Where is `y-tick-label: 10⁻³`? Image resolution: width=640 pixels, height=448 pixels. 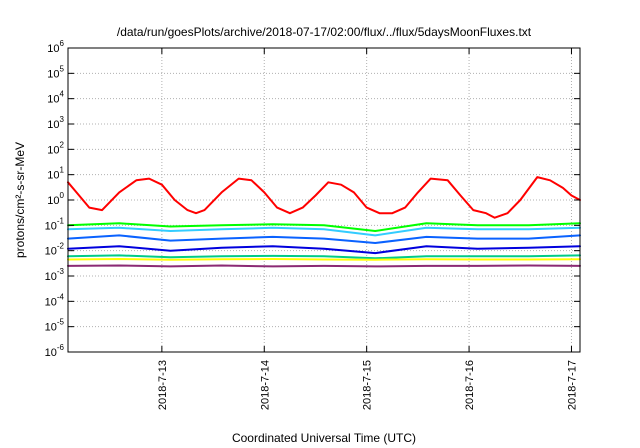
y-tick-label: 10⁻³ is located at coordinates (55, 275).